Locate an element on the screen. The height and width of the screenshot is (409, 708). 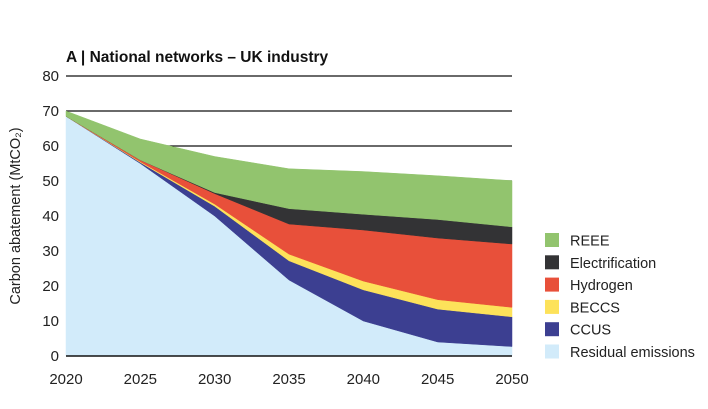
legend-label: Residual emissions is located at coordinates (632, 353).